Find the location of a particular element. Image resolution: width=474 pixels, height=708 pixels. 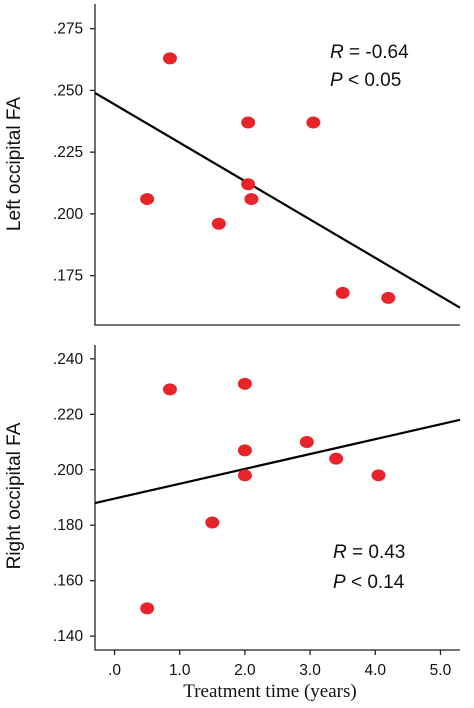

y-tick-label: .220 is located at coordinates (68, 414).